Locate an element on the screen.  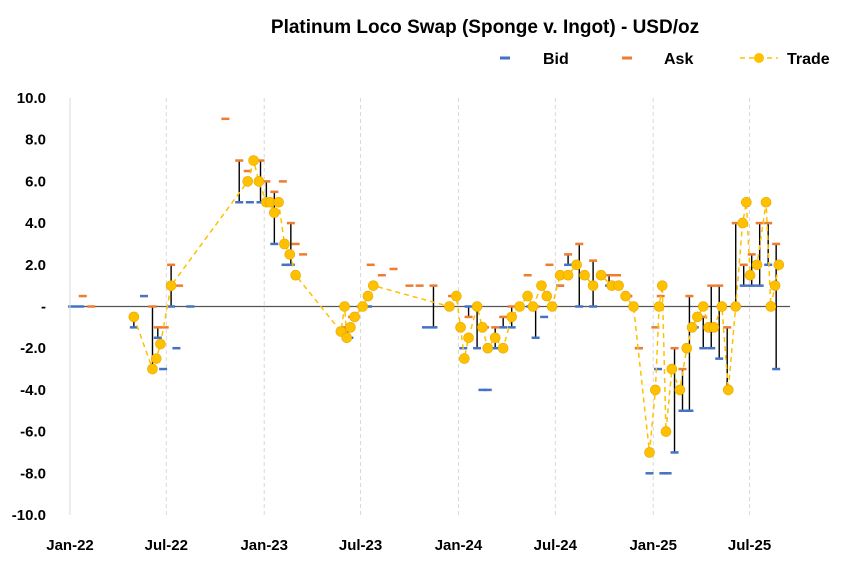
y-tick-label: 6.0 is located at coordinates (35, 181).